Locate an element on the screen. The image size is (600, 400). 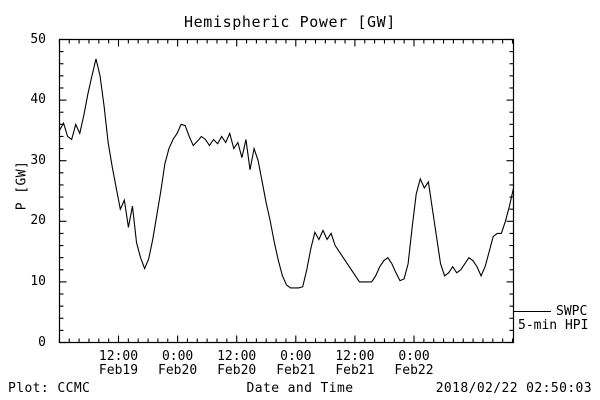
y-tick-label: 40 is located at coordinates (38, 100).